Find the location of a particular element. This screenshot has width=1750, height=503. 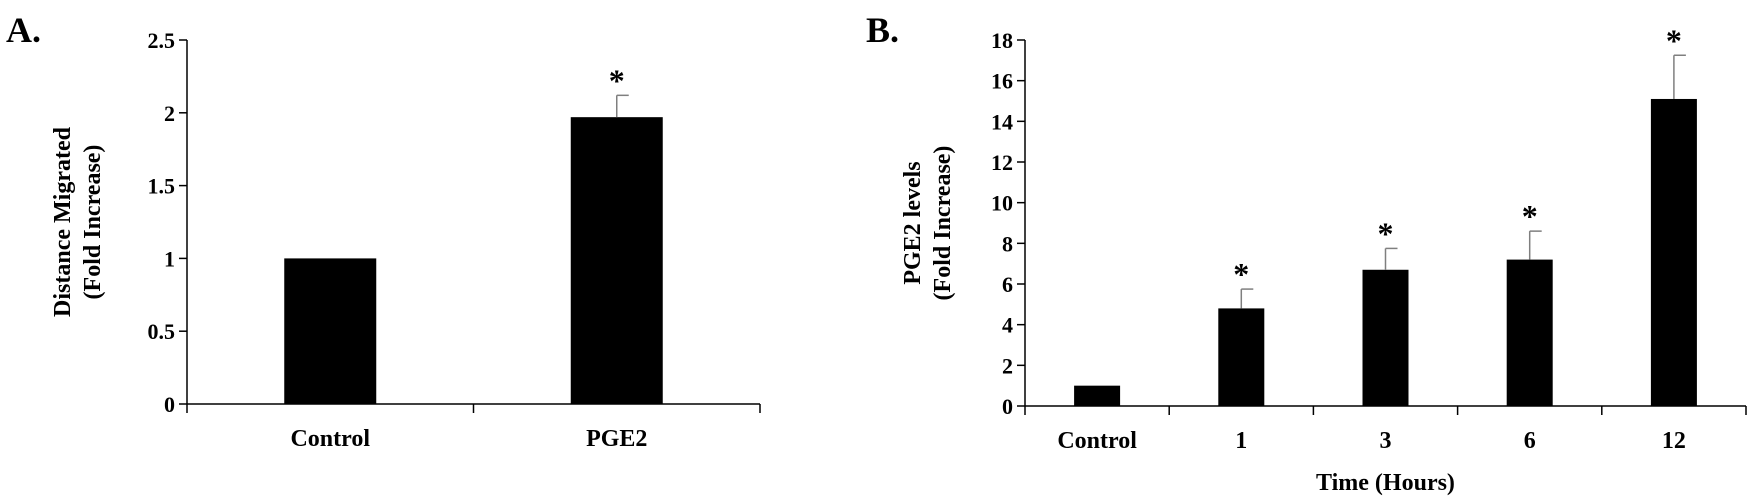

panel-a-category-label-0: Control is located at coordinates (330, 439).